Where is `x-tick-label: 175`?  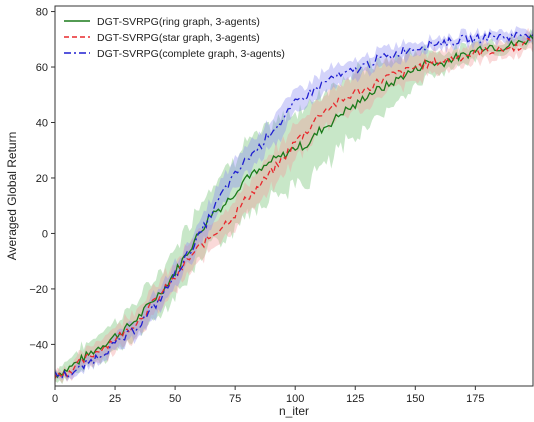 x-tick-label: 175 is located at coordinates (475, 399).